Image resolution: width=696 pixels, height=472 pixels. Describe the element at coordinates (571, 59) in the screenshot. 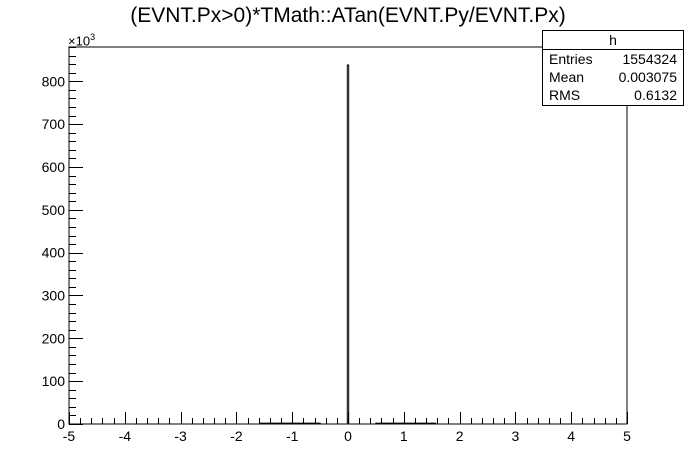

I see `stats-entries-label: Entries` at that location.